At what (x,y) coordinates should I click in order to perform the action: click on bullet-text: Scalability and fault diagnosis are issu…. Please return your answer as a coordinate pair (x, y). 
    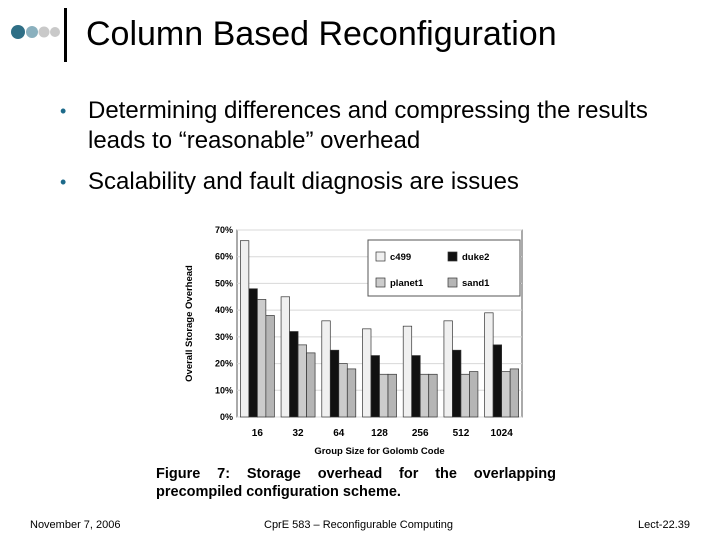
    Looking at the image, I should click on (303, 181).